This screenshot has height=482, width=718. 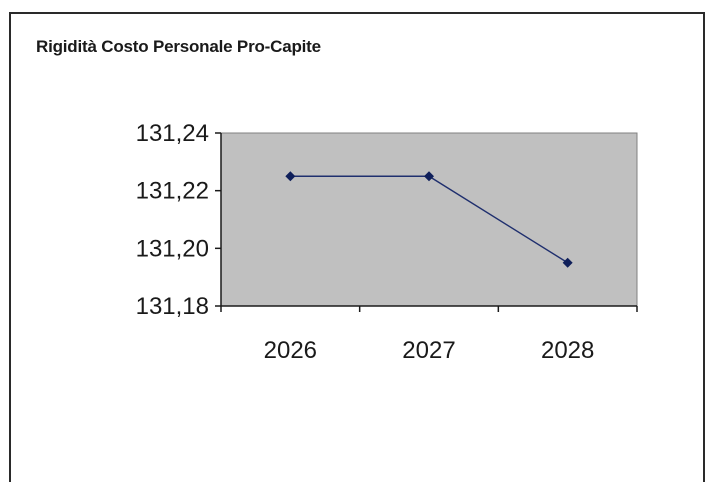 I want to click on y-tick-label: 131,20, so click(x=172, y=248).